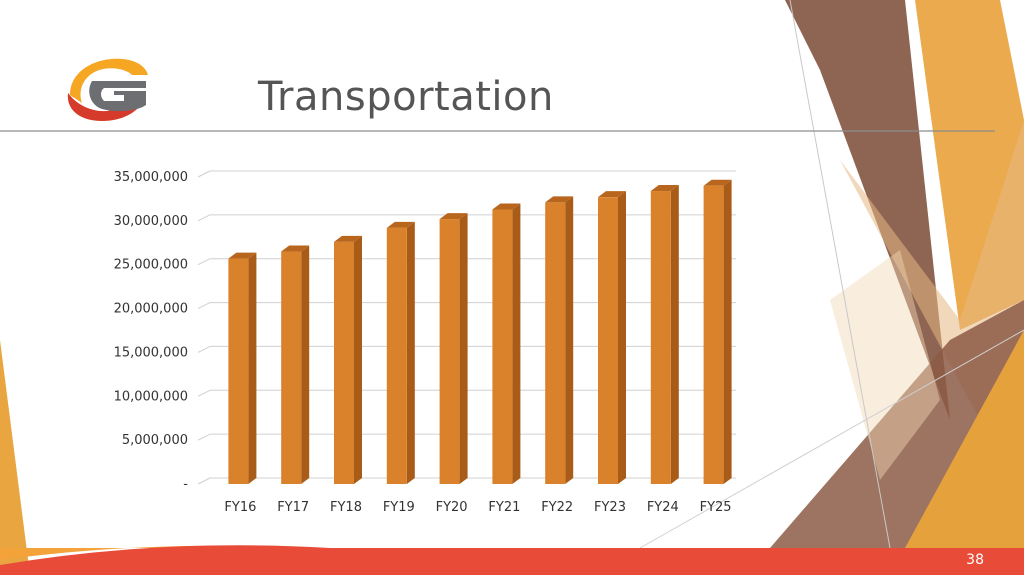 This screenshot has height=575, width=1024. Describe the element at coordinates (452, 507) in the screenshot. I see `x-tick-label: FY20` at that location.